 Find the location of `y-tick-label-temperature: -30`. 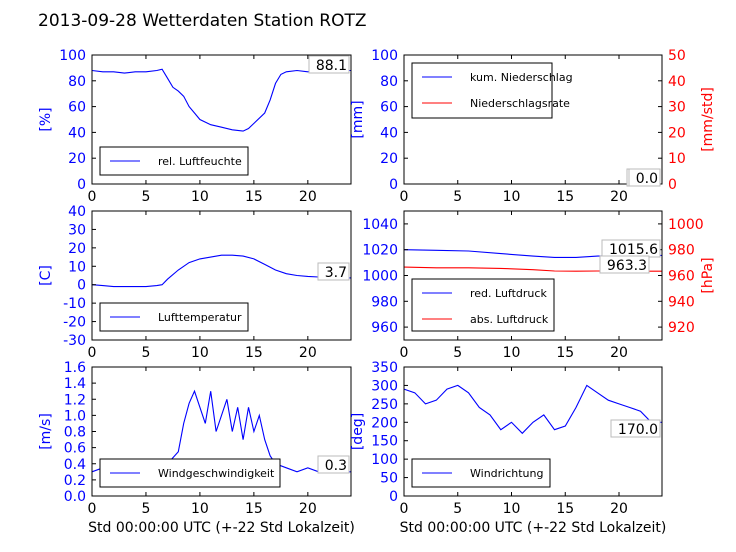

y-tick-label-temperature: -30 is located at coordinates (74, 341).